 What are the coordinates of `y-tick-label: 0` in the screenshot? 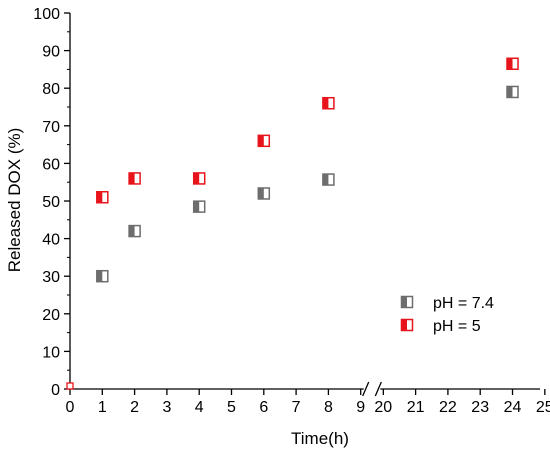 It's located at (55, 390).